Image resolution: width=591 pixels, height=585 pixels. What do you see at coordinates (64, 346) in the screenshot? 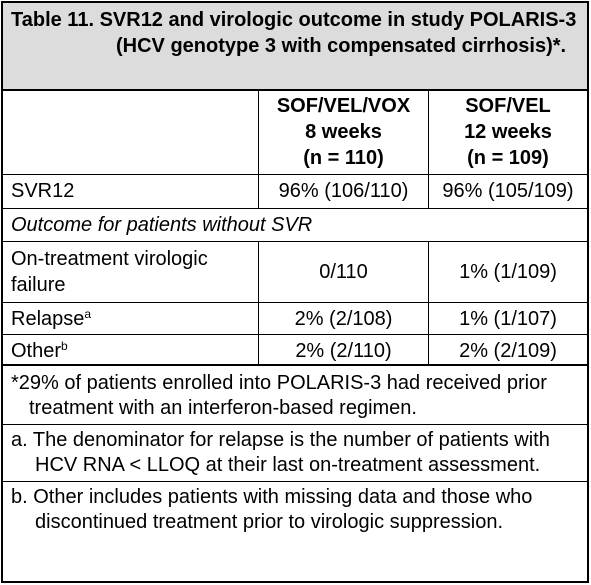
I see `footnote-marker: b` at bounding box center [64, 346].